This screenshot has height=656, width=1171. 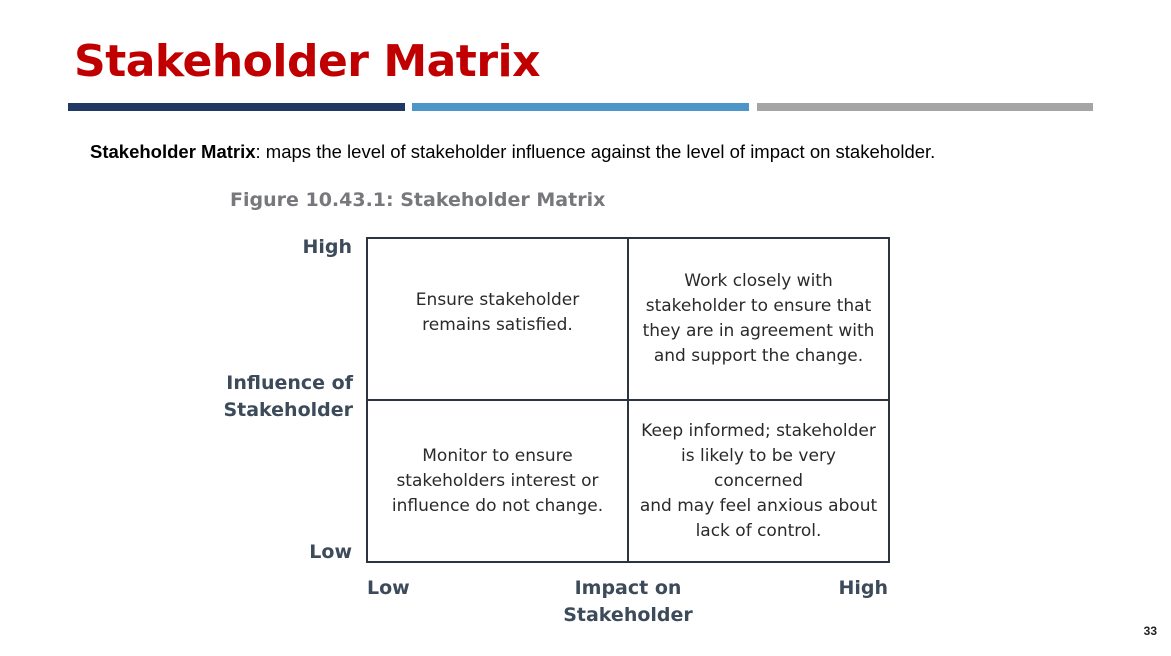 What do you see at coordinates (236, 107) in the screenshot?
I see `title-rule-dark-blue` at bounding box center [236, 107].